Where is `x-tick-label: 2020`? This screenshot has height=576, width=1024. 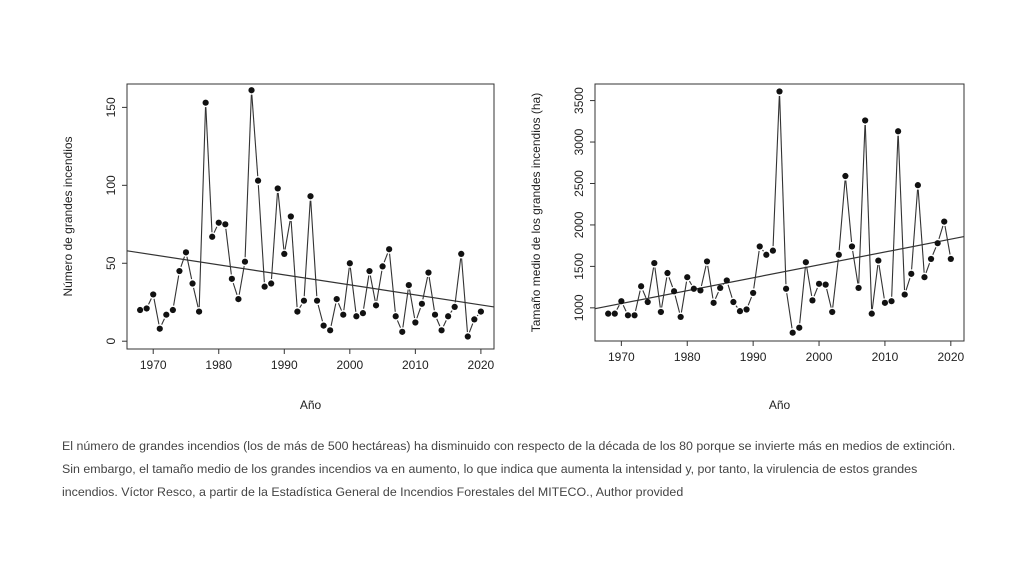 x-tick-label: 2020 is located at coordinates (481, 365).